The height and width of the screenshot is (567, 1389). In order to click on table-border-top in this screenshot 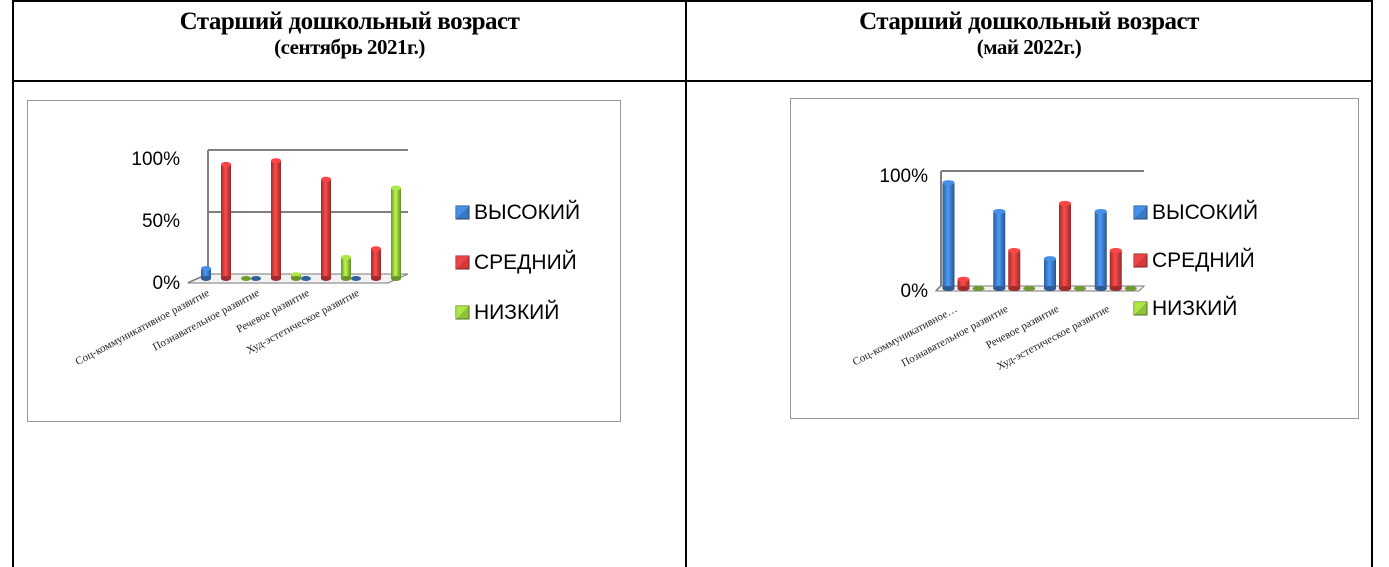, I will do `click(692, 1)`.